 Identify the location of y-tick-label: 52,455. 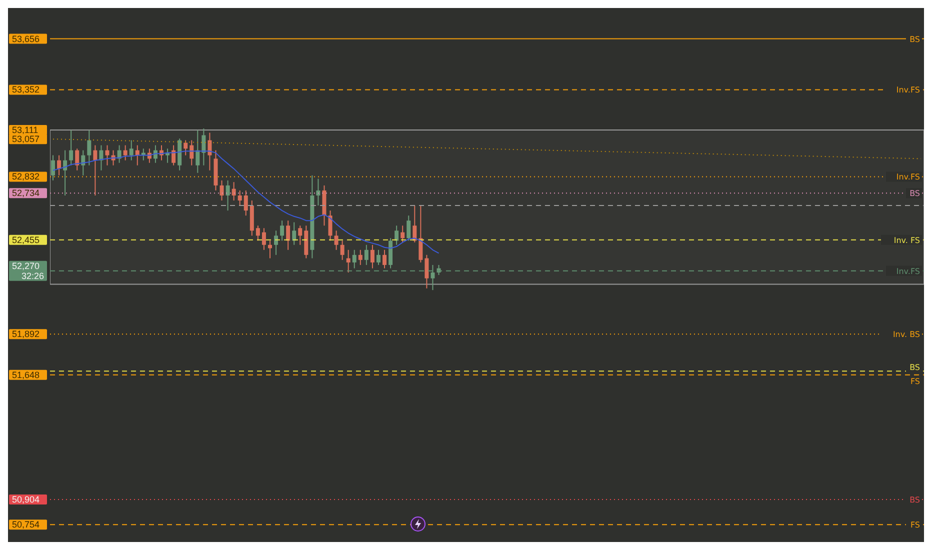
(26, 239).